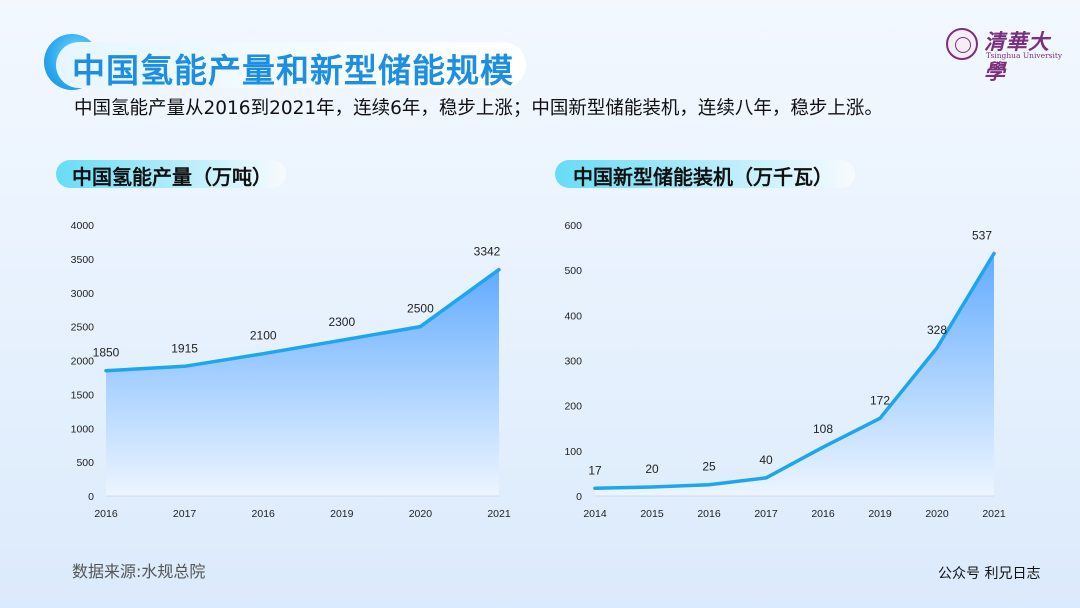 The image size is (1080, 608). What do you see at coordinates (595, 514) in the screenshot?
I see `storage-x-tick-label: 2014` at bounding box center [595, 514].